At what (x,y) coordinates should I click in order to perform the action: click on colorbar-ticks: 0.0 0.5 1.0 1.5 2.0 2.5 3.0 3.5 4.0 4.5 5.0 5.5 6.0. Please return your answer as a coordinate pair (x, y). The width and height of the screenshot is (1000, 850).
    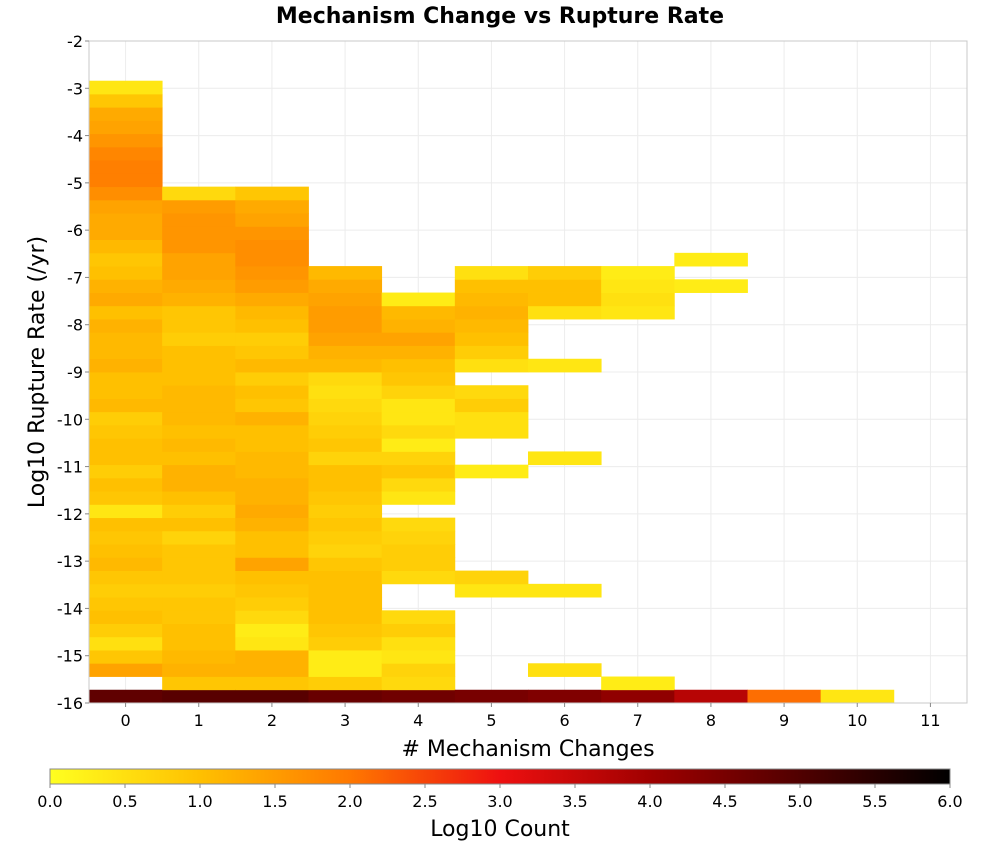
    Looking at the image, I should click on (500, 797).